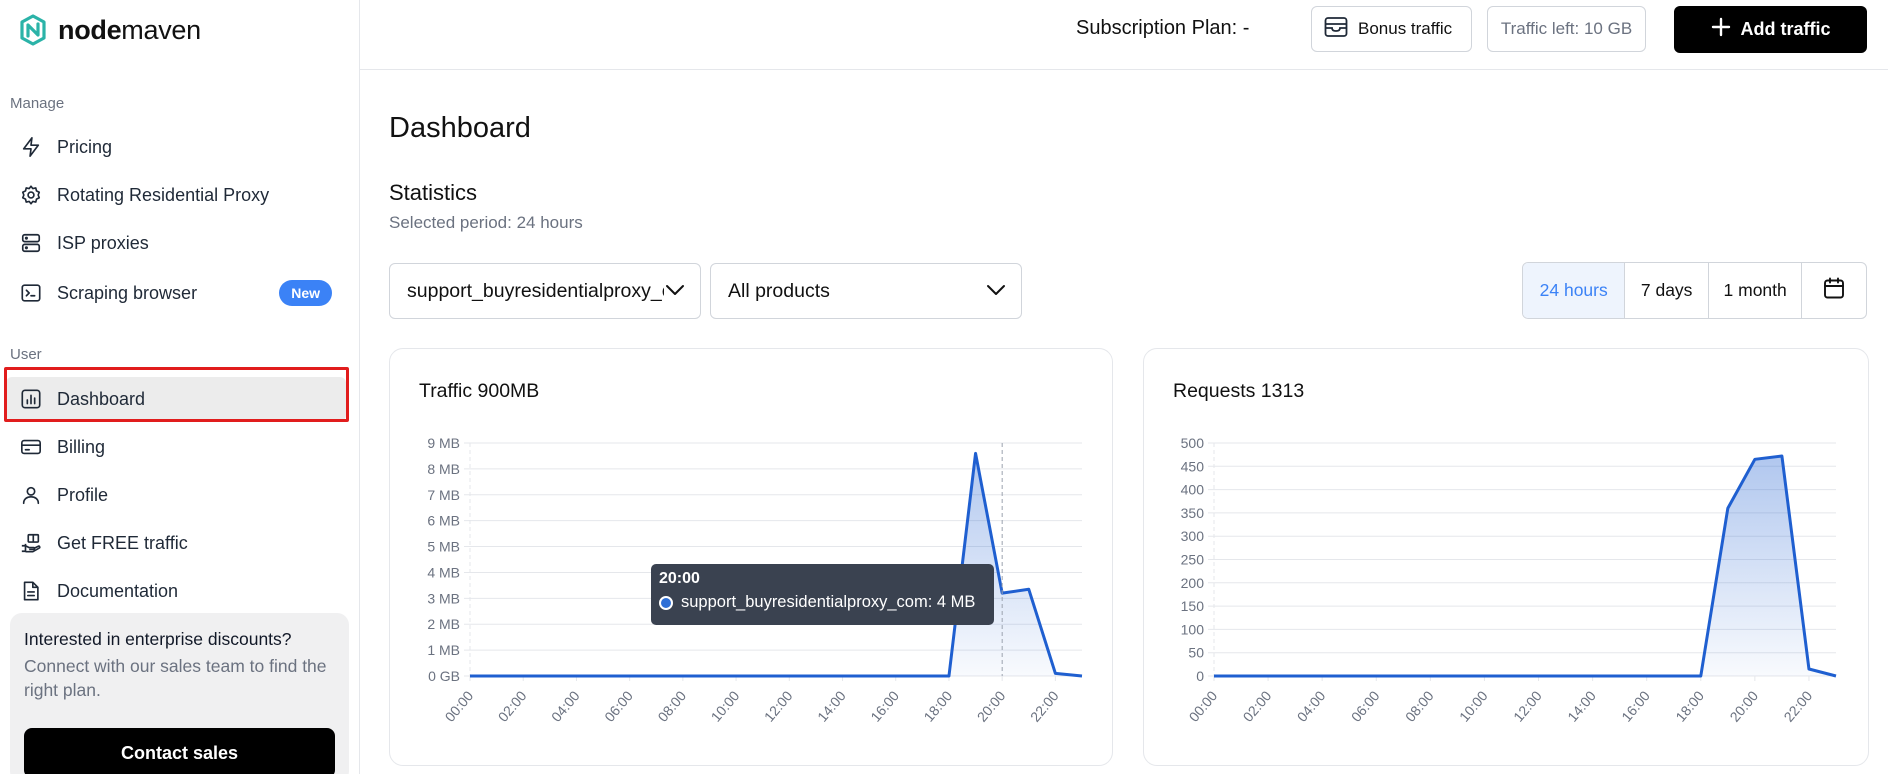 The width and height of the screenshot is (1888, 774). What do you see at coordinates (1193, 560) in the screenshot?
I see `y-tick-label: 250` at bounding box center [1193, 560].